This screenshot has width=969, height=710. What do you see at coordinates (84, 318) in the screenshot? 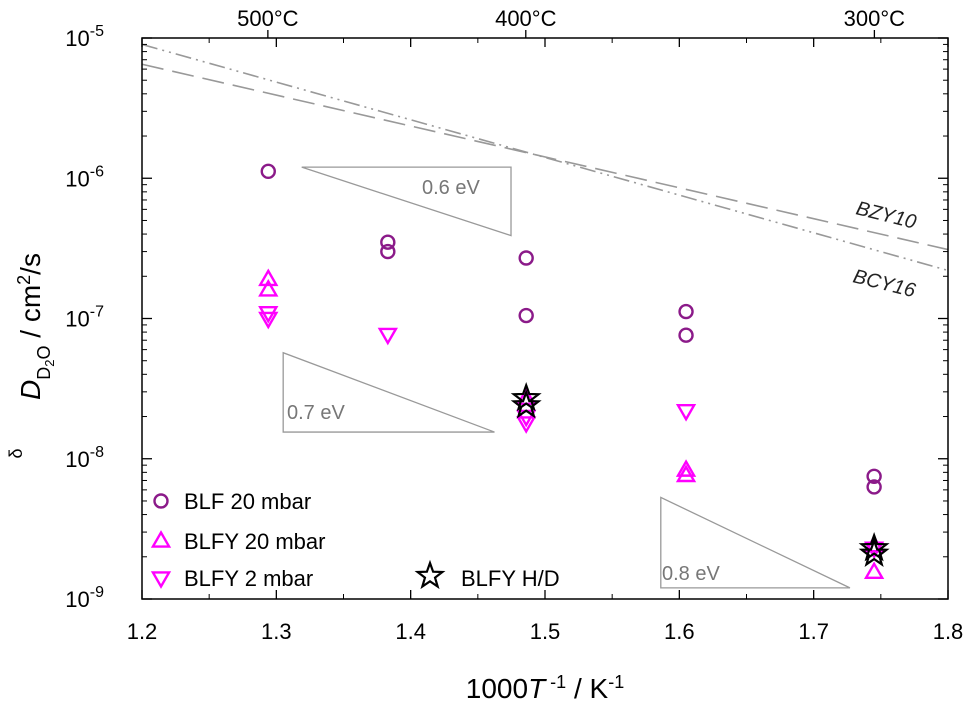
I see `y-tick-label: 10⁻⁷` at bounding box center [84, 318].